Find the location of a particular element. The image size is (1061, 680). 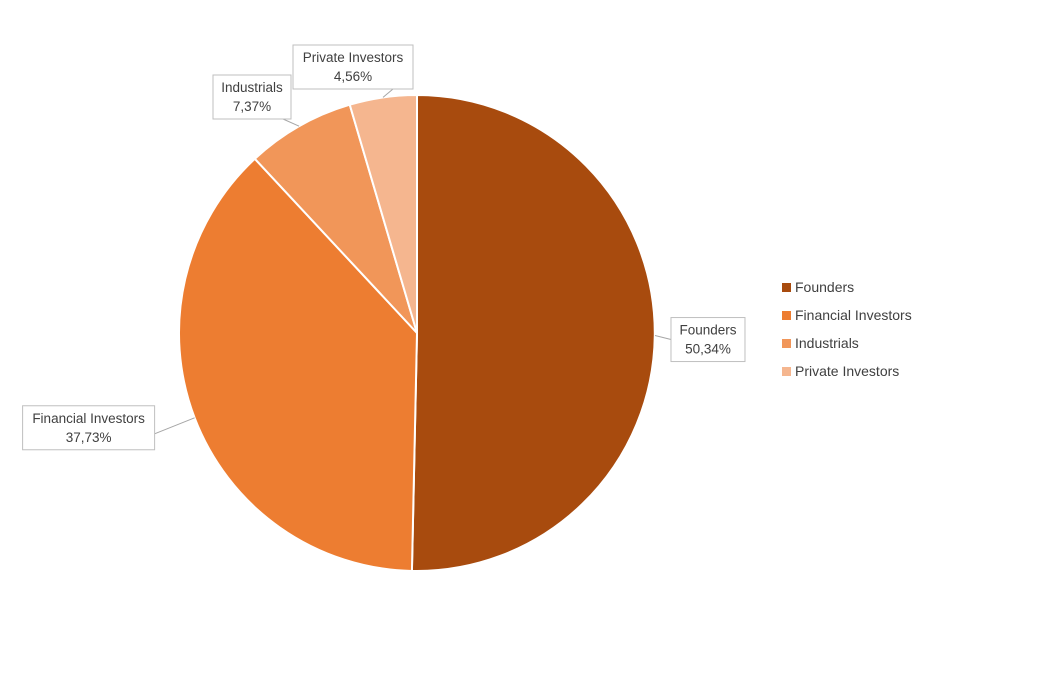

legend-label: Founders is located at coordinates (824, 287).